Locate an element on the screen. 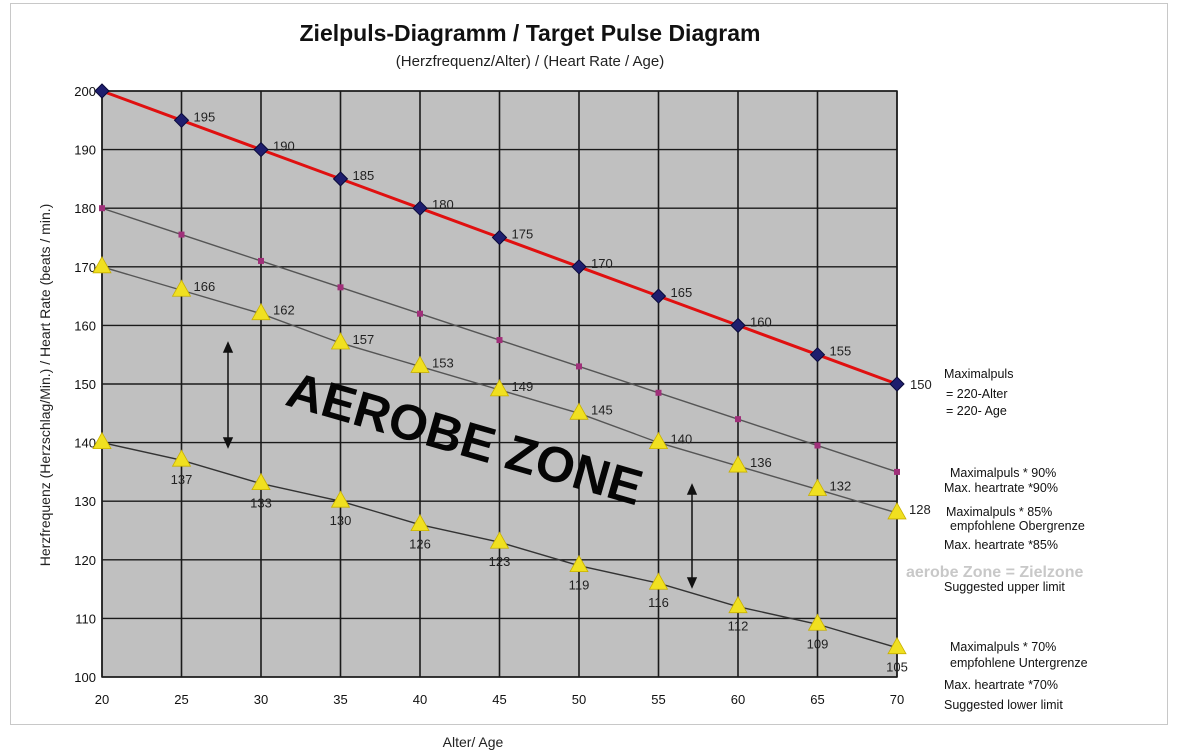 The height and width of the screenshot is (753, 1178). annotation-p85-line-2: empfohlene Obergrenze is located at coordinates (1017, 526).